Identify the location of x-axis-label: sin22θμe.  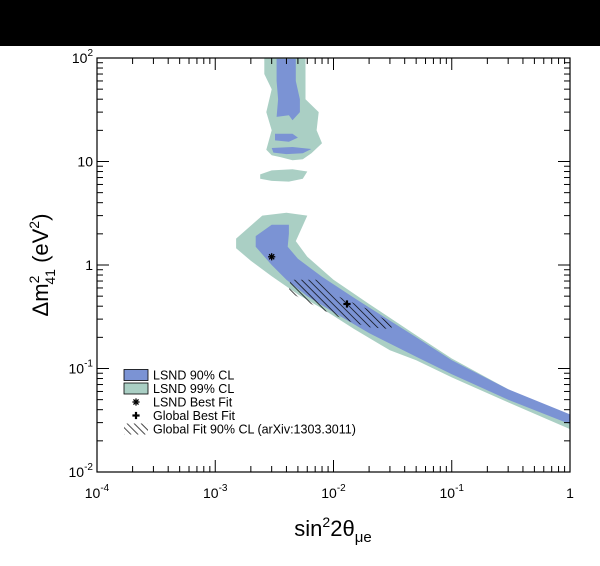
(332, 530).